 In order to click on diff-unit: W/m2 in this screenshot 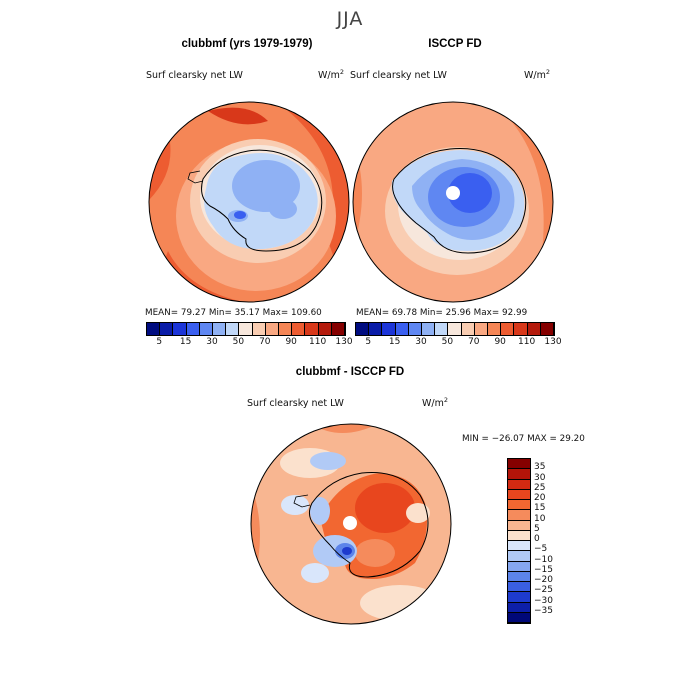, I will do `click(435, 403)`.